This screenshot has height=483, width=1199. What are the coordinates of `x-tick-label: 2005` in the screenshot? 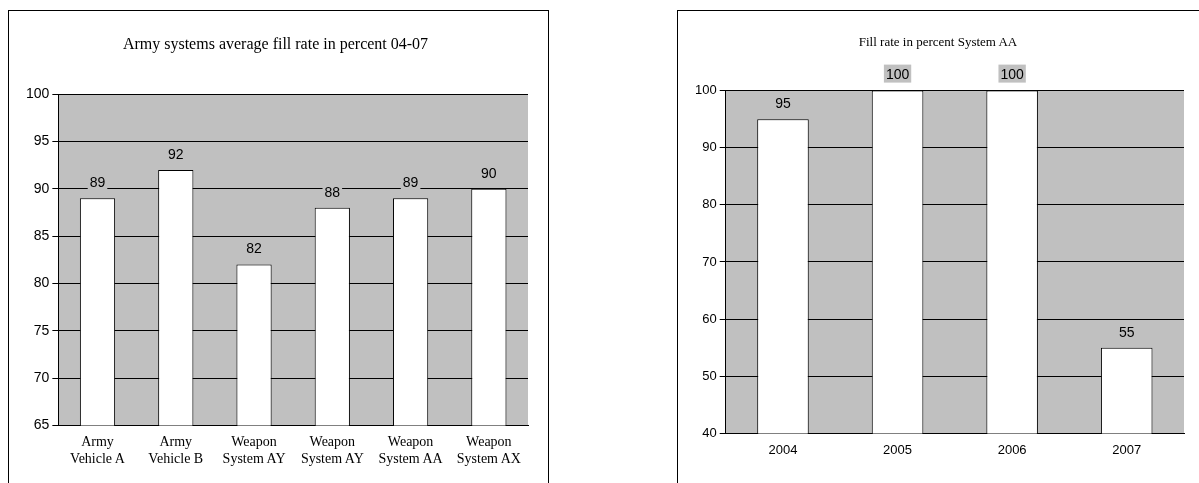 It's located at (898, 449).